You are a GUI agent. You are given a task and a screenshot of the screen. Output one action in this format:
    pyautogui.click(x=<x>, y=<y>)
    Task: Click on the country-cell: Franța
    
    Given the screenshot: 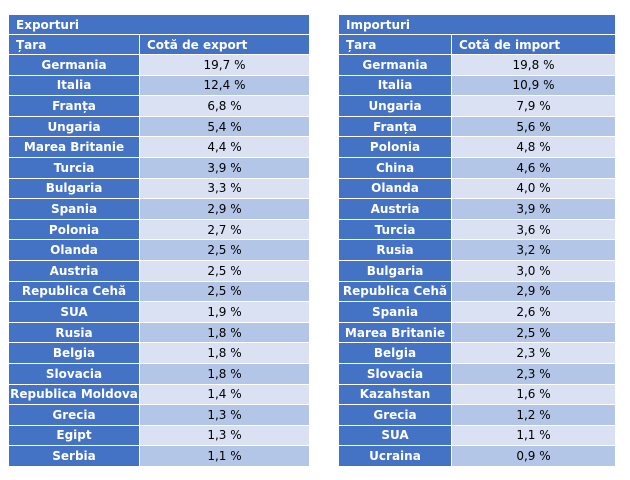 What is the action you would take?
    pyautogui.click(x=395, y=126)
    